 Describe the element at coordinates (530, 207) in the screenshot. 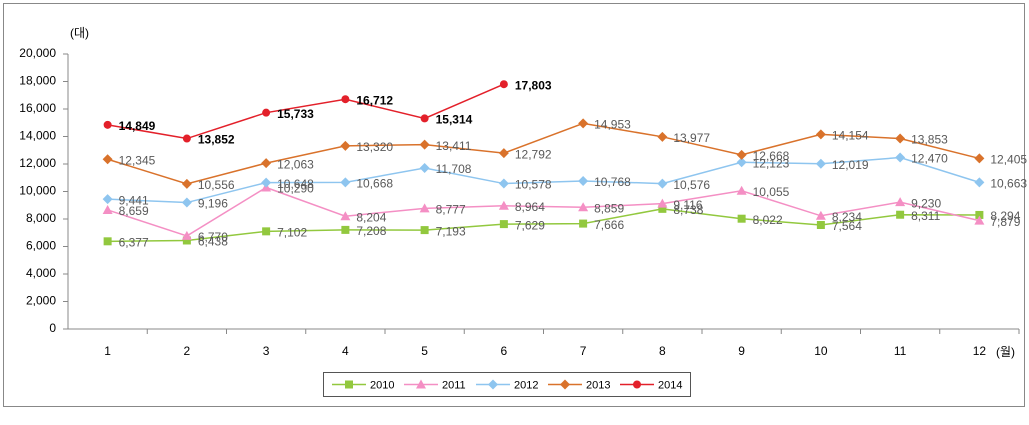

I see `data-label: 8,964` at that location.